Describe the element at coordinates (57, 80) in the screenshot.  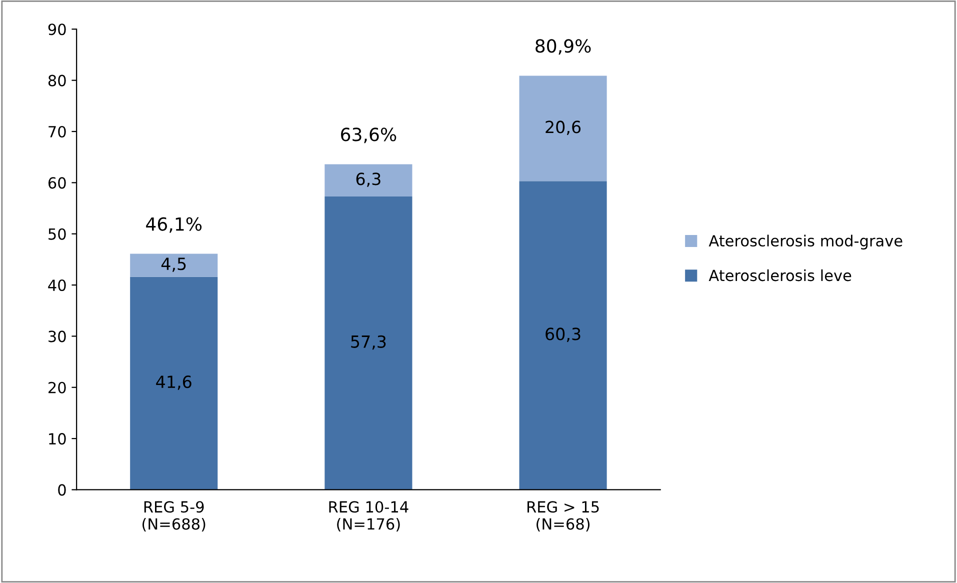
I see `y-tick-label: 80` at that location.